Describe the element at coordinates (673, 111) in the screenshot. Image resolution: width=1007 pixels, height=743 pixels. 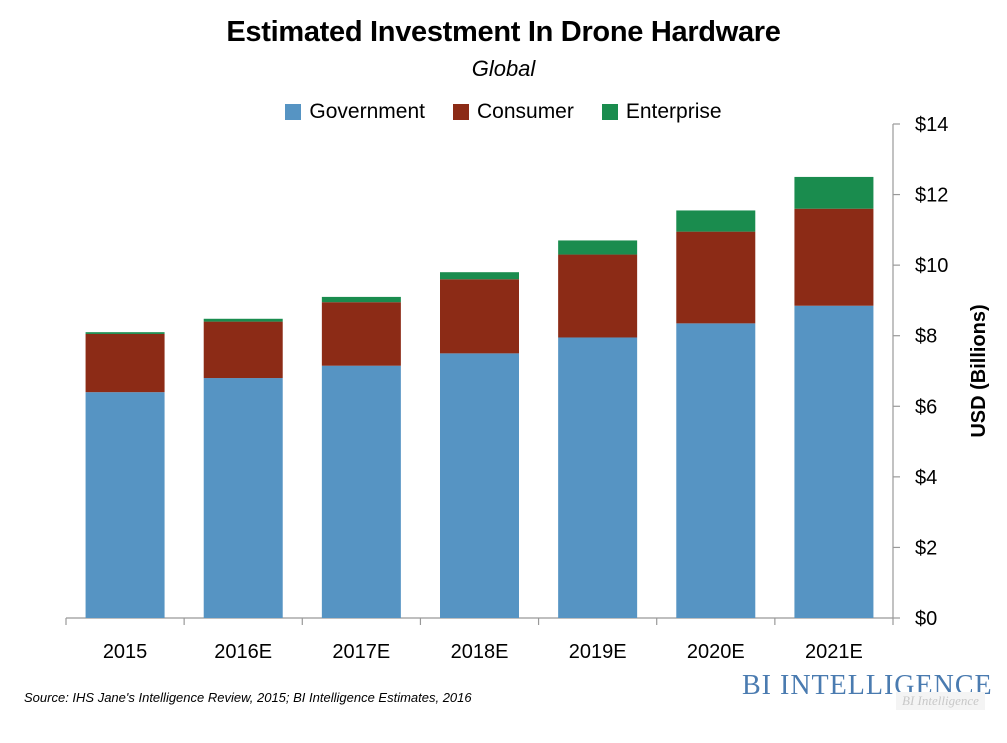
I see `legend-label-enterprise: Enterprise` at that location.